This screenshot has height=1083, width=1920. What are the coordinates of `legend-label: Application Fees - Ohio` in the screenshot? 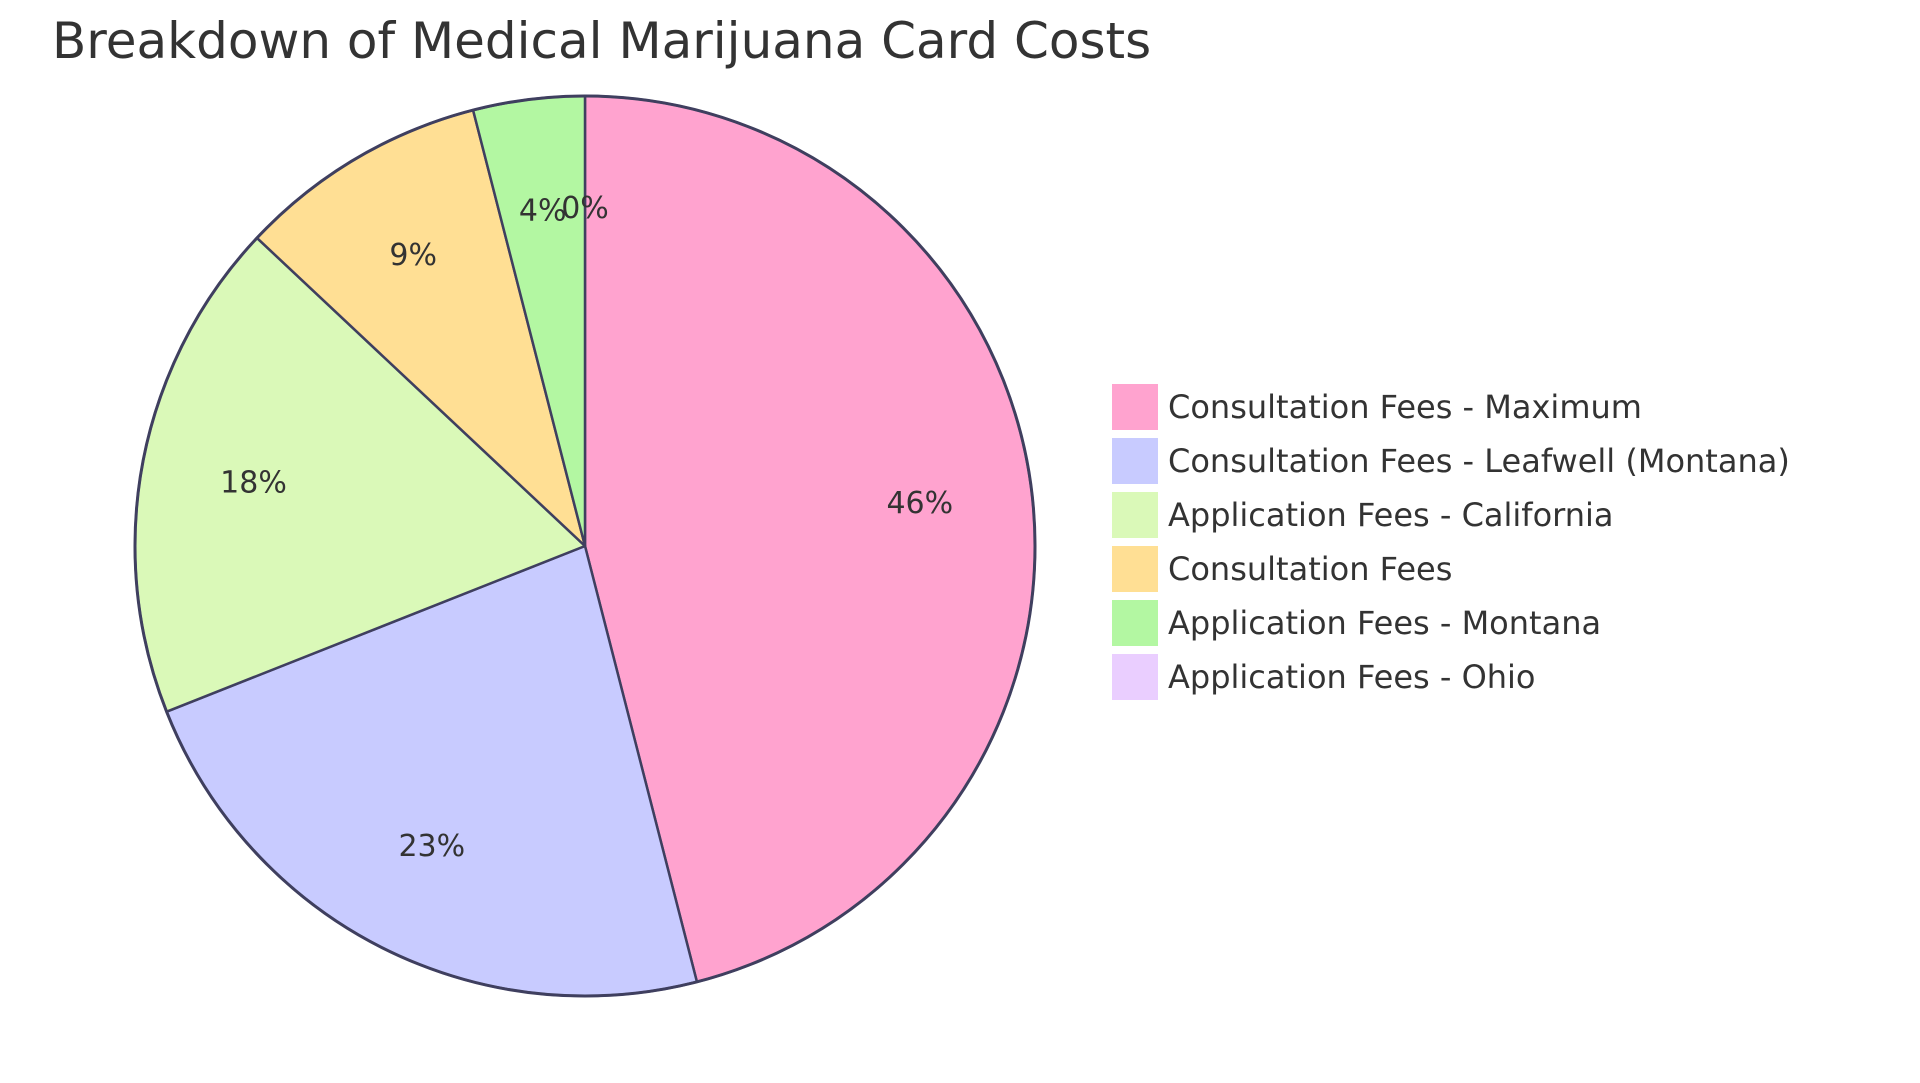 It's located at (1352, 677).